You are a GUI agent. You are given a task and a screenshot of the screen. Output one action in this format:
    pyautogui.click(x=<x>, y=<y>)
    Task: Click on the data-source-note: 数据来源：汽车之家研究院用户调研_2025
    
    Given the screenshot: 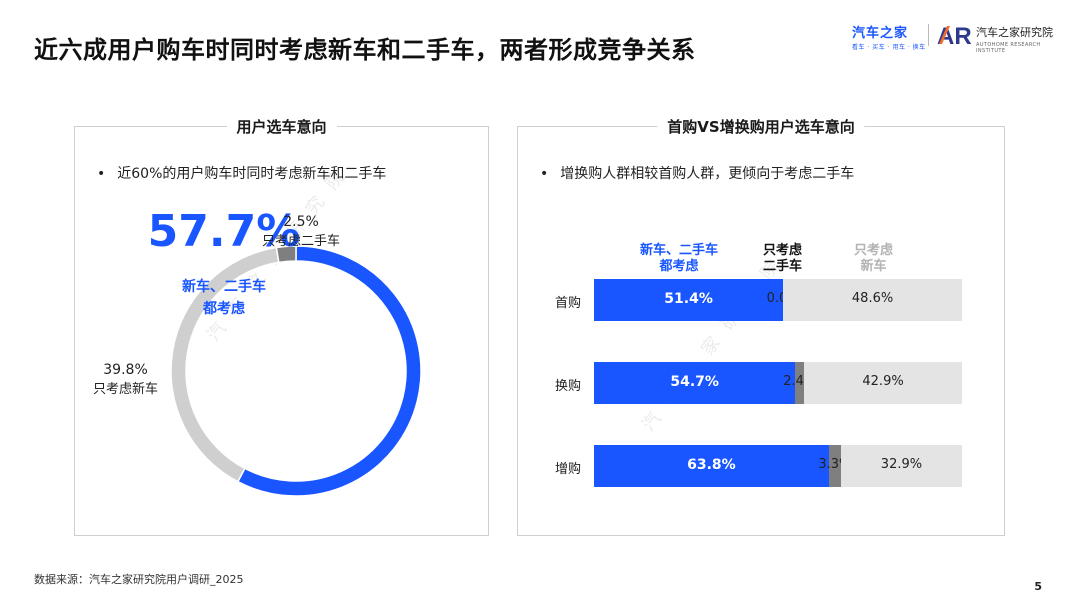 What is the action you would take?
    pyautogui.click(x=139, y=579)
    